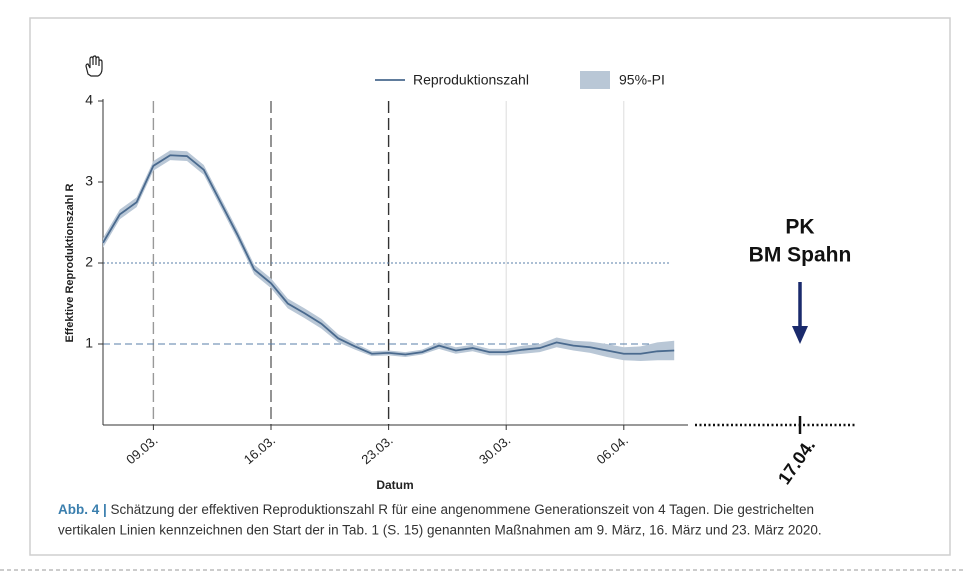  Describe the element at coordinates (775, 352) in the screenshot. I see `annotation: PK BM Spahn 17.04.` at that location.